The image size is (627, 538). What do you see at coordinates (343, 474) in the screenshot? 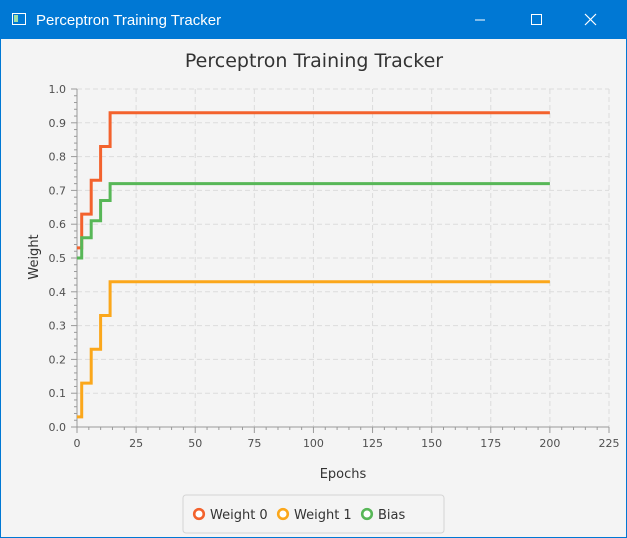
I see `x-axis-label: Epochs` at bounding box center [343, 474].